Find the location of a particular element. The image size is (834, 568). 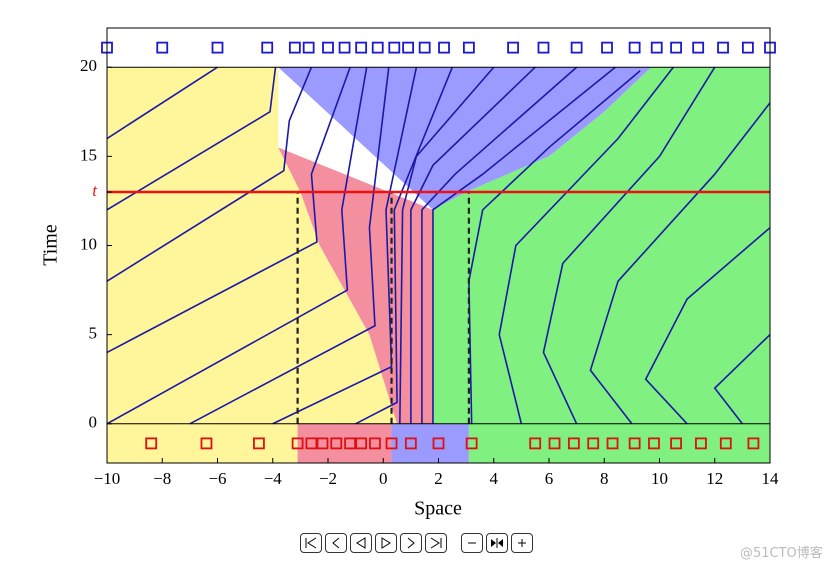

x-tick-label: 2 is located at coordinates (438, 478).